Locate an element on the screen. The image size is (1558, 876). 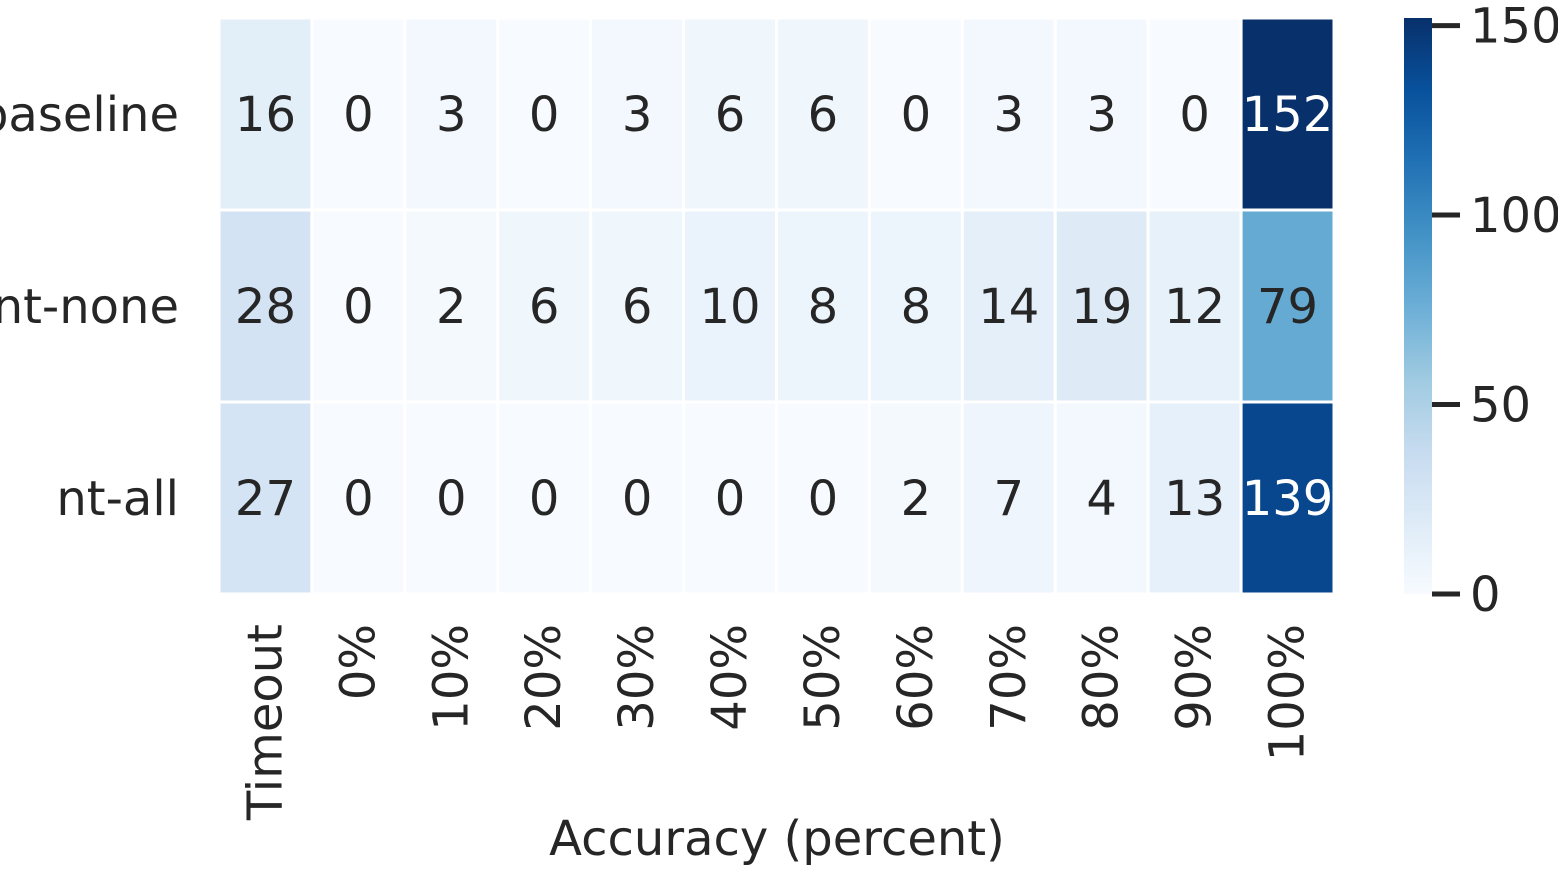
x-tick-label: 60% is located at coordinates (916, 677).